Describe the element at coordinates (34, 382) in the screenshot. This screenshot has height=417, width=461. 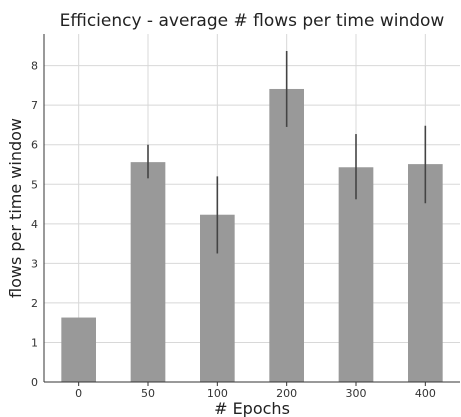
I see `y-tick-label: 0` at that location.